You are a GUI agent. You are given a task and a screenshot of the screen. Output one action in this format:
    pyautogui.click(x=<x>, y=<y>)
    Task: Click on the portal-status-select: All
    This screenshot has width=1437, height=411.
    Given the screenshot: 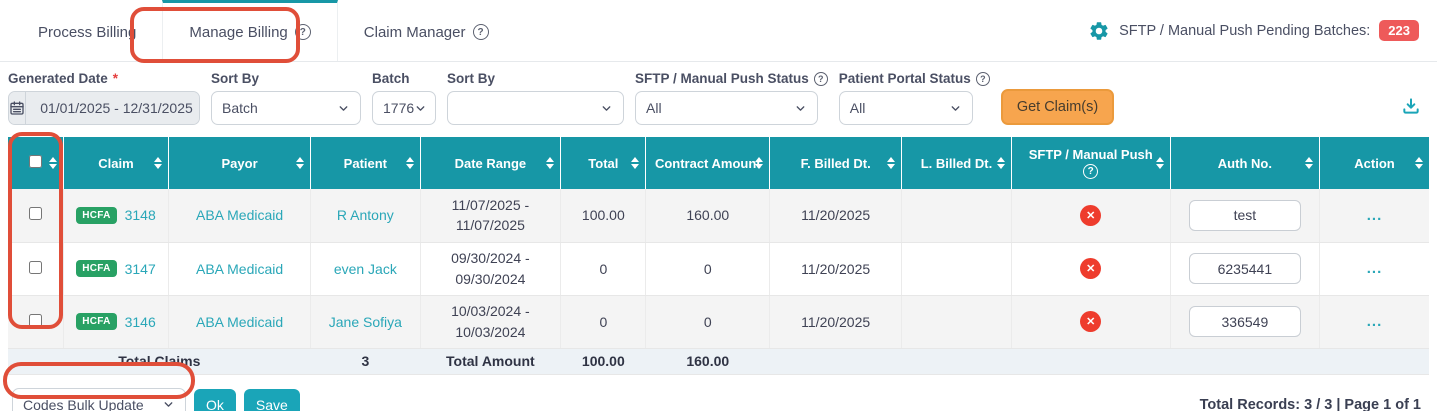 What is the action you would take?
    pyautogui.click(x=905, y=108)
    